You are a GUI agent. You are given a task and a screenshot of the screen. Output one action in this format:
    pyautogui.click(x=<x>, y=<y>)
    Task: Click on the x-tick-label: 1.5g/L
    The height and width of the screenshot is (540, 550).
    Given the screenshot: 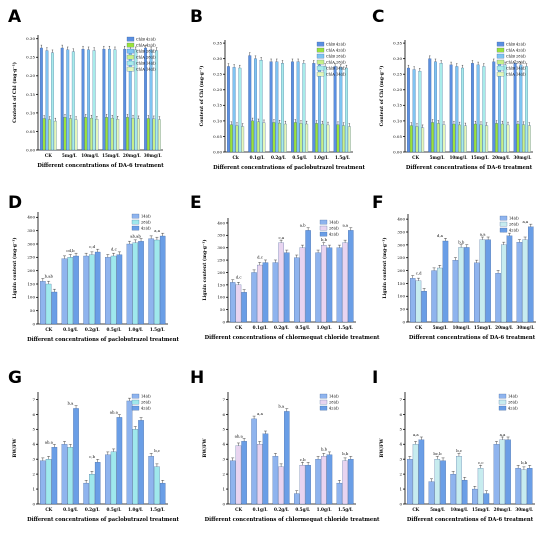 What is the action you would take?
    pyautogui.click(x=157, y=509)
    